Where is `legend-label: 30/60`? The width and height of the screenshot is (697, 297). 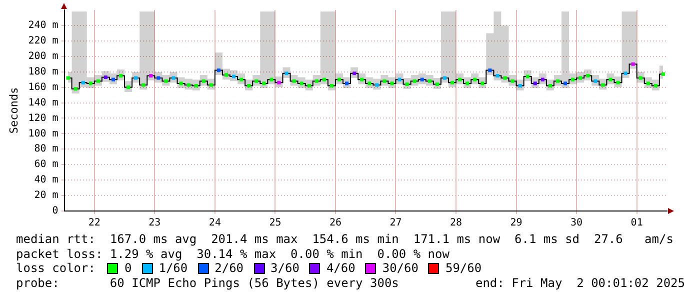
legend-label: 30/60 is located at coordinates (400, 268).